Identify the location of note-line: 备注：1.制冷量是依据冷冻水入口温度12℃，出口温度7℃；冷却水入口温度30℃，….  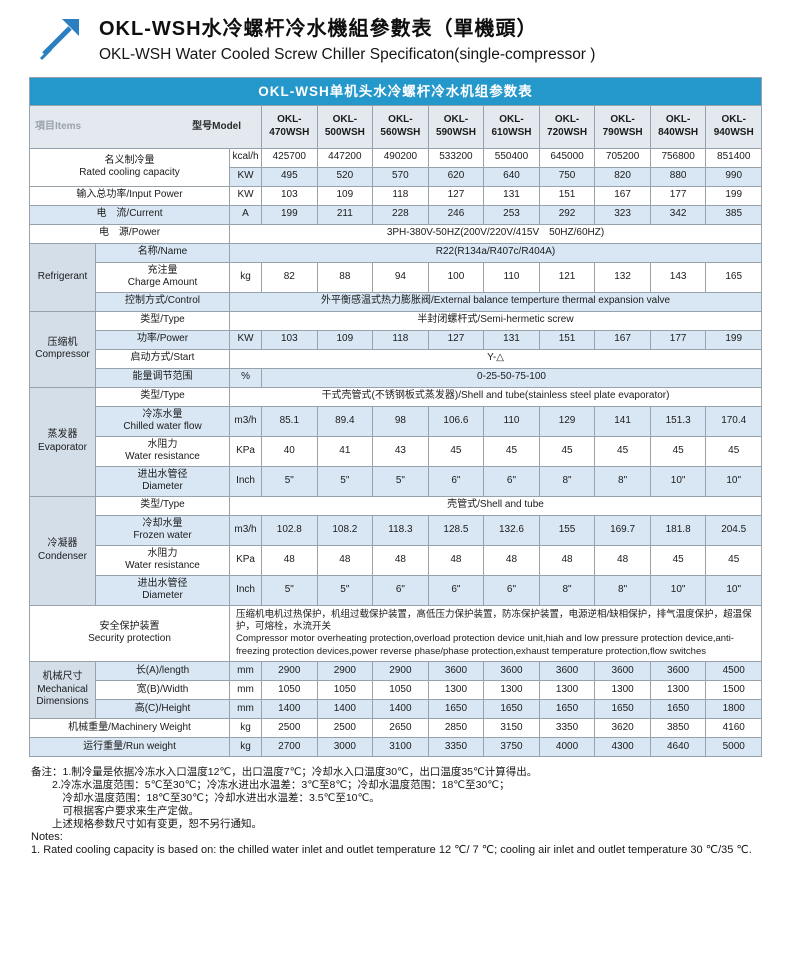
(284, 771).